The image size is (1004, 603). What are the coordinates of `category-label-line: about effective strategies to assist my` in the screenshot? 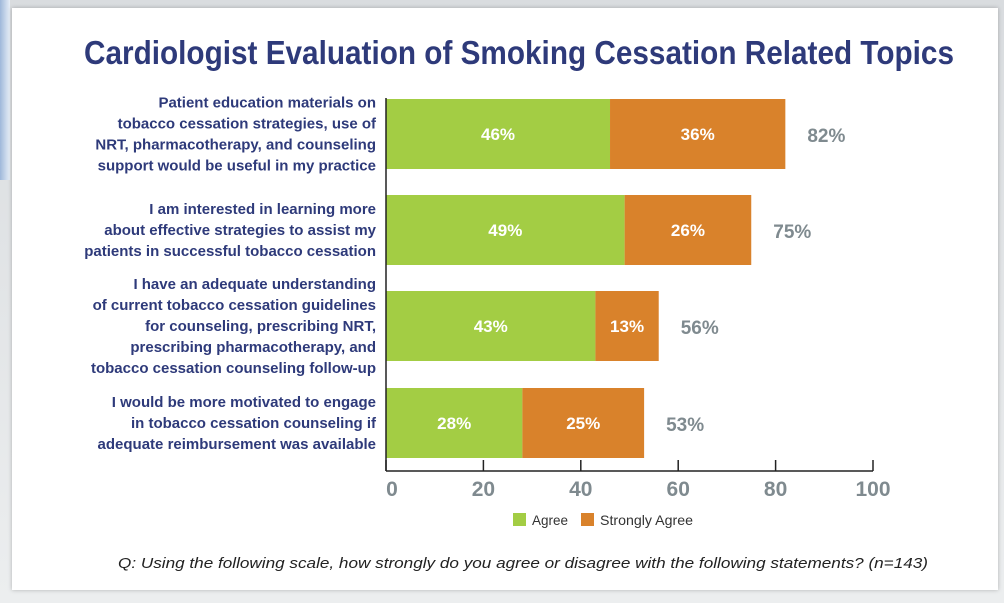 It's located at (240, 230).